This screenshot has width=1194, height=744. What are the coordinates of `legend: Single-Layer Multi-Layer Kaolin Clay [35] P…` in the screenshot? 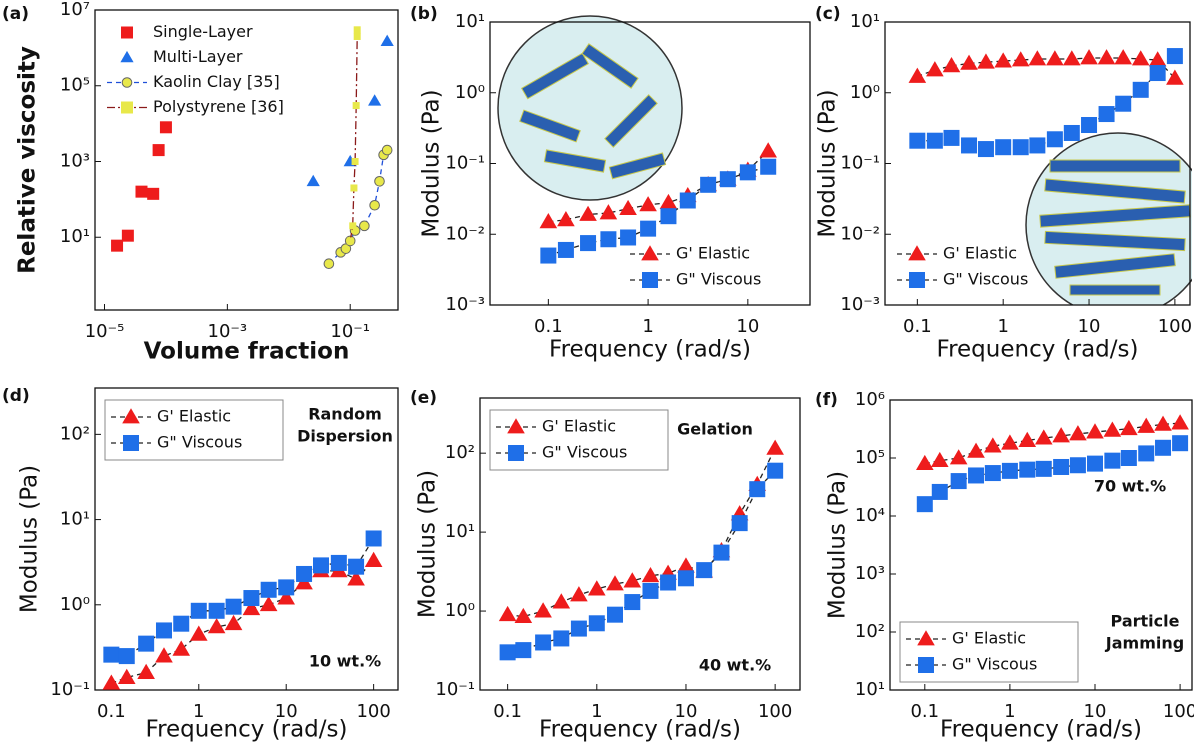 It's located at (195, 69).